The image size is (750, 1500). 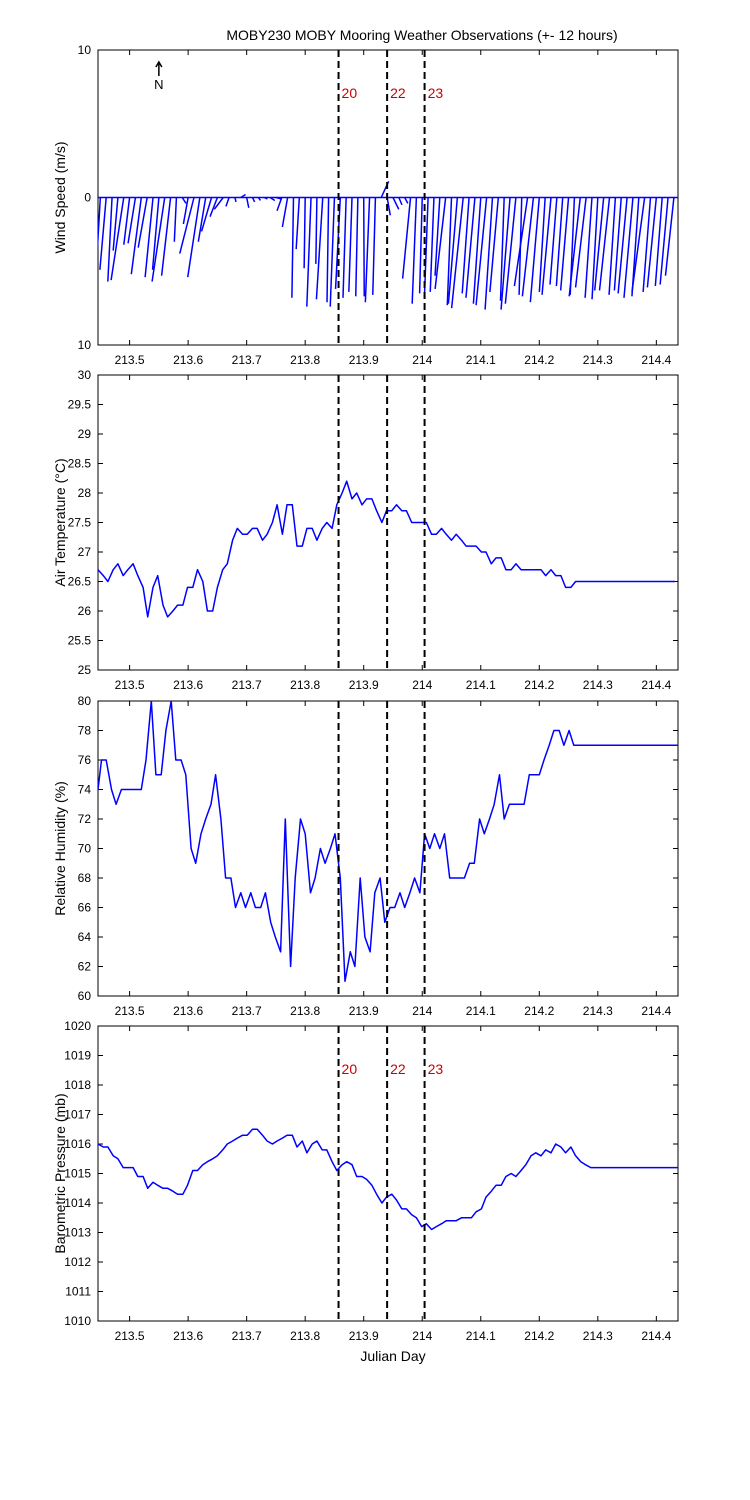 I want to click on x-tick-label: 213.5, so click(x=130, y=360).